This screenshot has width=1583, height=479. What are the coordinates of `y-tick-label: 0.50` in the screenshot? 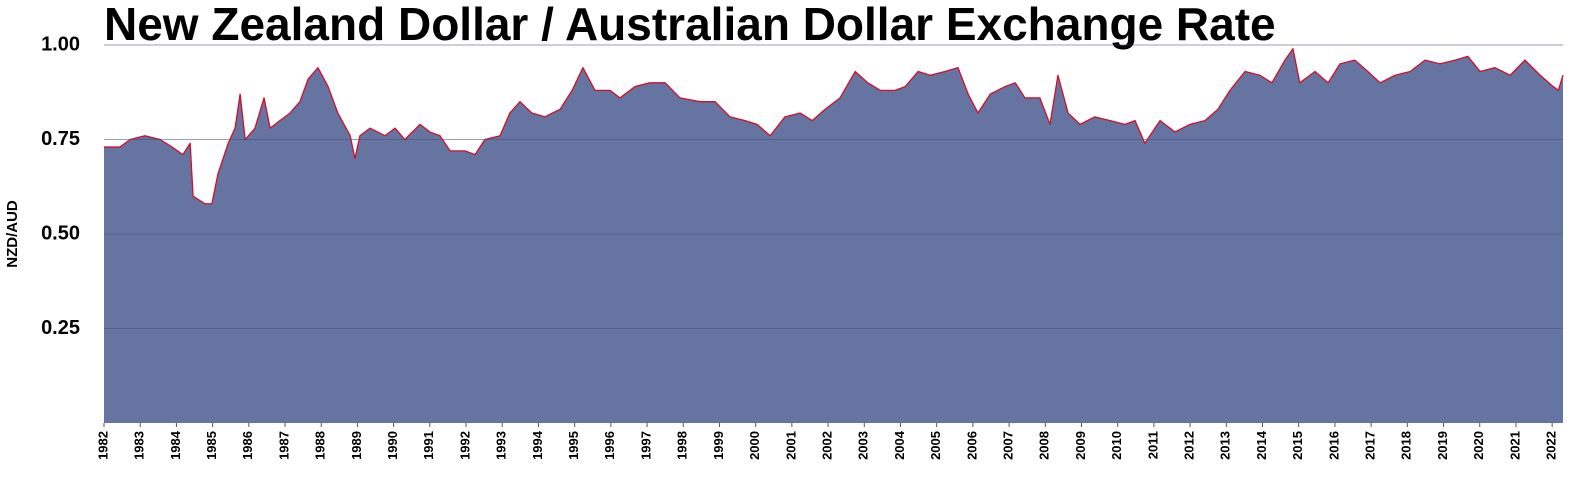 It's located at (60, 233).